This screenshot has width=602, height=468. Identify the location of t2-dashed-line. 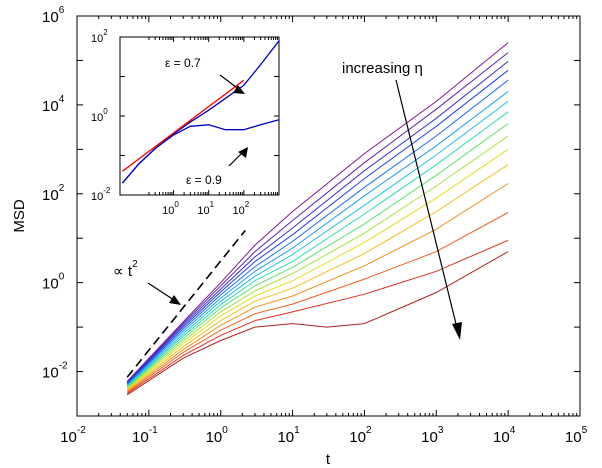
(186, 303).